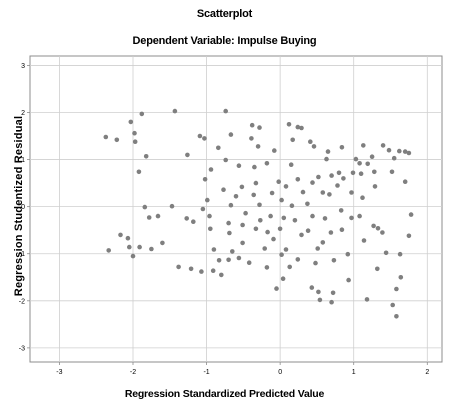  Describe the element at coordinates (23, 66) in the screenshot. I see `y-tick-label-0: 3` at that location.